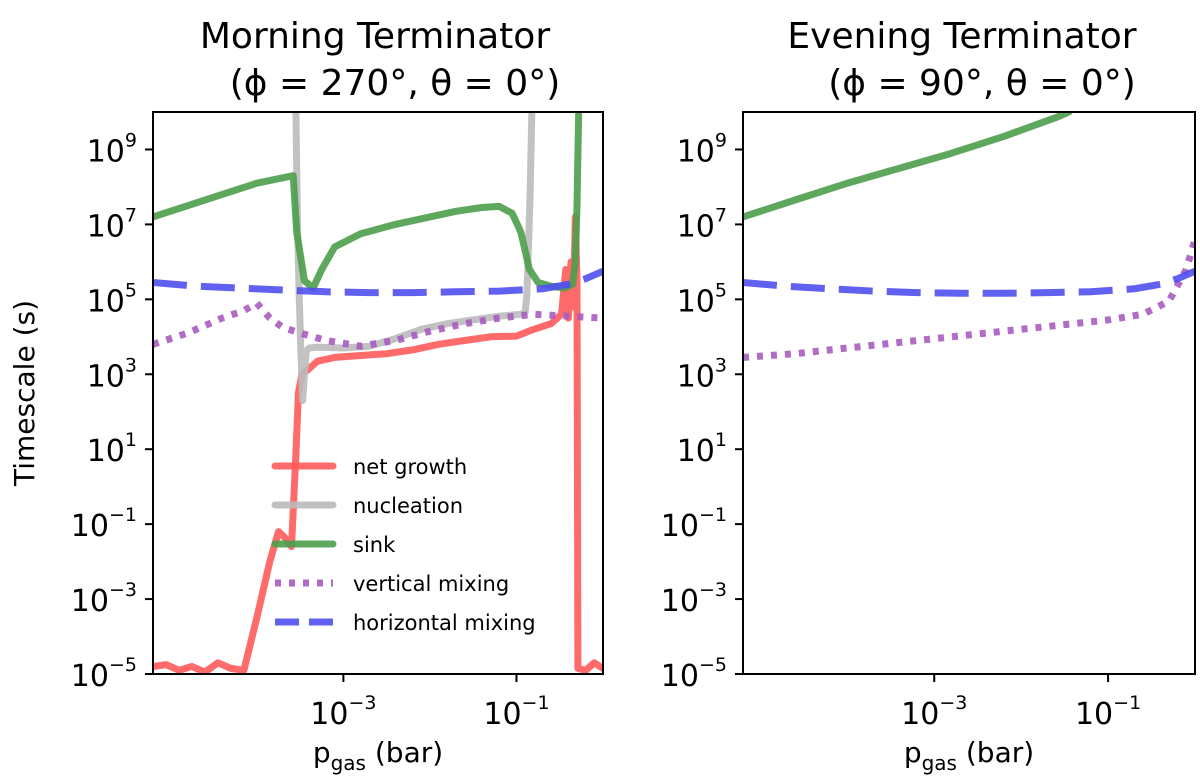 The width and height of the screenshot is (1200, 784). What do you see at coordinates (395, 83) in the screenshot?
I see `chart-subtitle: (ϕ = 270°, θ = 0°)` at bounding box center [395, 83].